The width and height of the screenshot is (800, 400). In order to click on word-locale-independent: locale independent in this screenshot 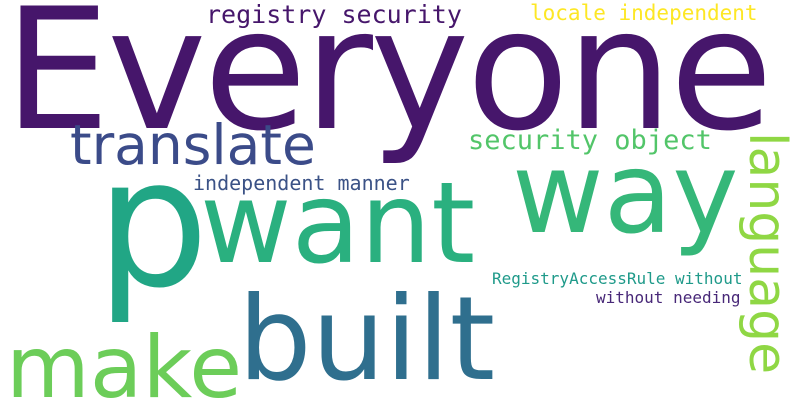, I will do `click(644, 13)`.